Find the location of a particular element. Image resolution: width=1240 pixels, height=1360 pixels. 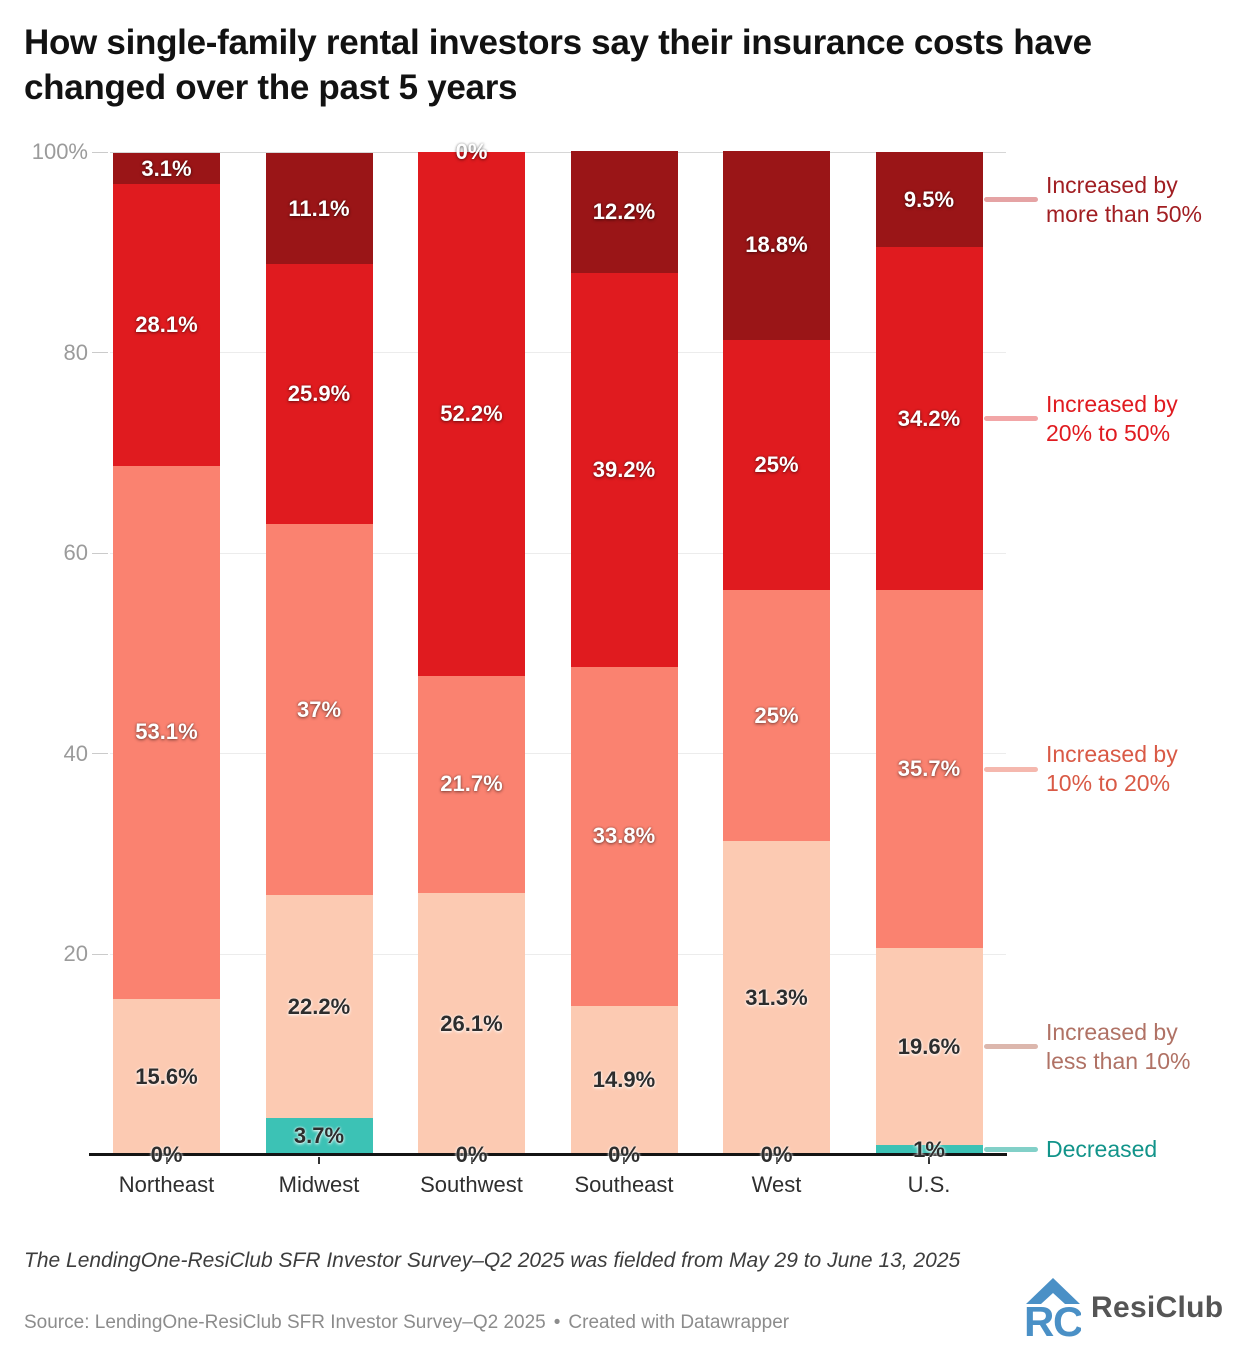

x-axis-label-u-s: U.S. is located at coordinates (929, 1184).